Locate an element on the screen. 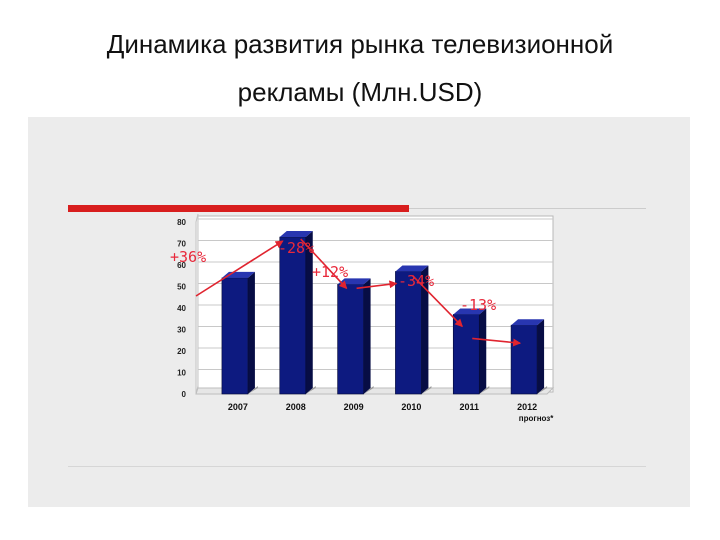 The height and width of the screenshot is (540, 720). change-annotation: -34% is located at coordinates (416, 281).